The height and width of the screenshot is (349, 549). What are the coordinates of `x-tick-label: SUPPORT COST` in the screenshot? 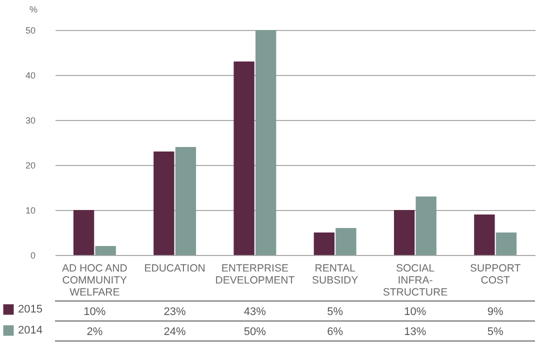 It's located at (496, 274).